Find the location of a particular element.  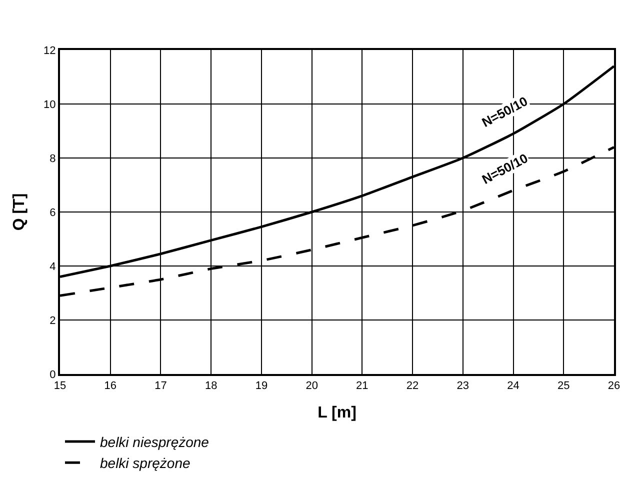

x-tick-label: 22 is located at coordinates (412, 386).